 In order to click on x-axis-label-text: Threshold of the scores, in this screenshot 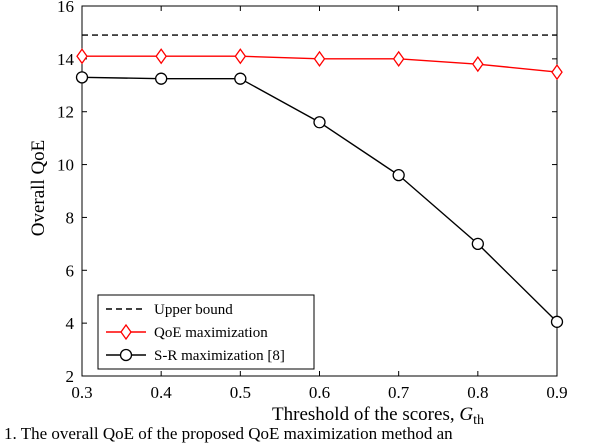, I will do `click(365, 414)`.